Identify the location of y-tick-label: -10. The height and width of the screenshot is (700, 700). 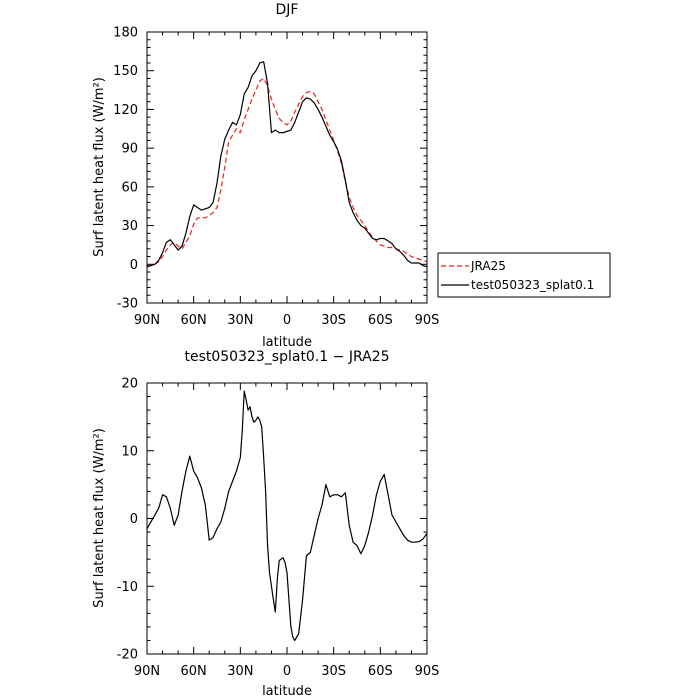
(127, 587).